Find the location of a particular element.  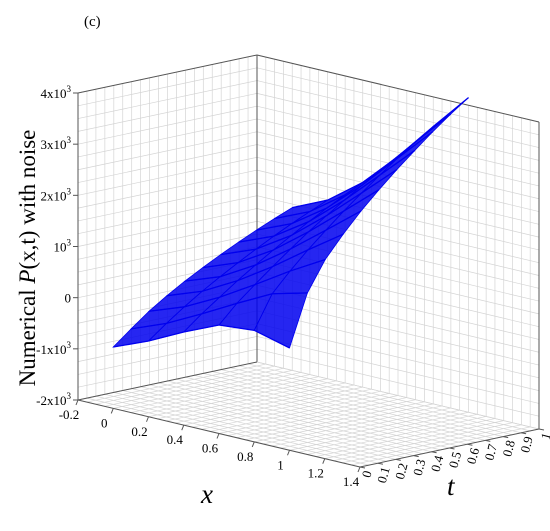

x-tick-label: 0.8 is located at coordinates (245, 456).